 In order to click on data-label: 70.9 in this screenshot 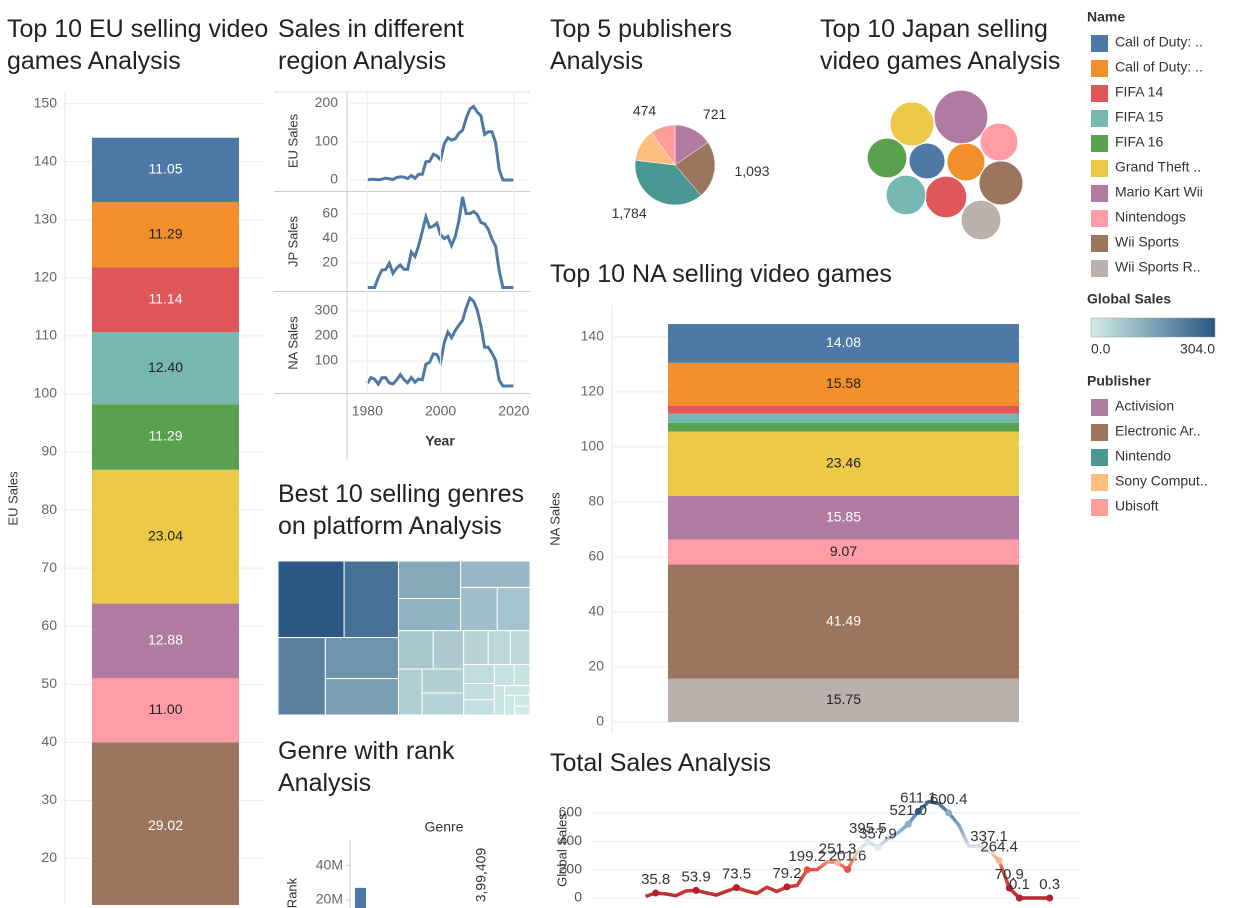, I will do `click(1009, 874)`.